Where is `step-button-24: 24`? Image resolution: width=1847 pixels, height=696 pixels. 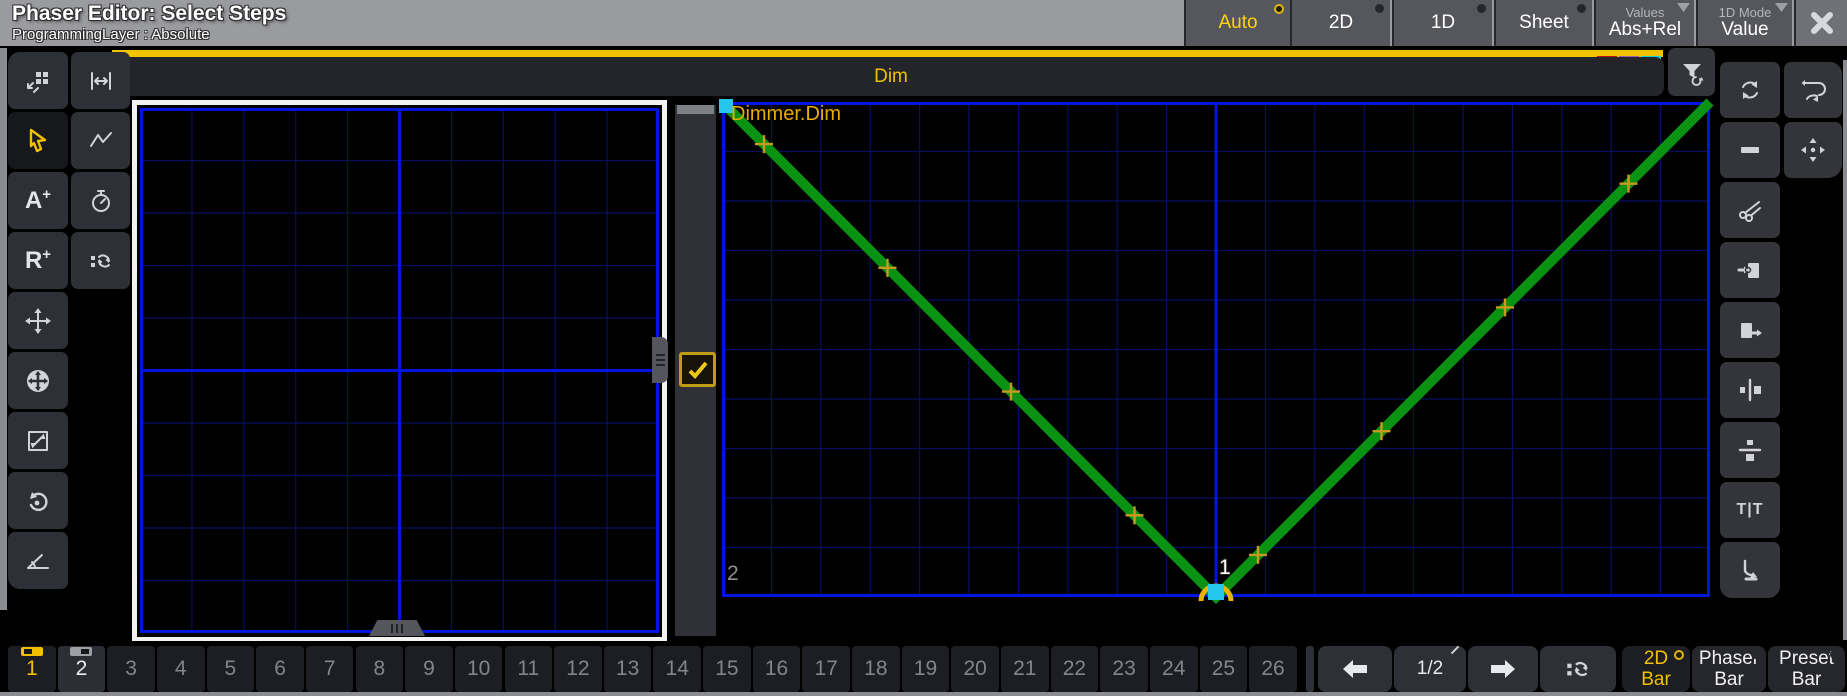 step-button-24: 24 is located at coordinates (1173, 669).